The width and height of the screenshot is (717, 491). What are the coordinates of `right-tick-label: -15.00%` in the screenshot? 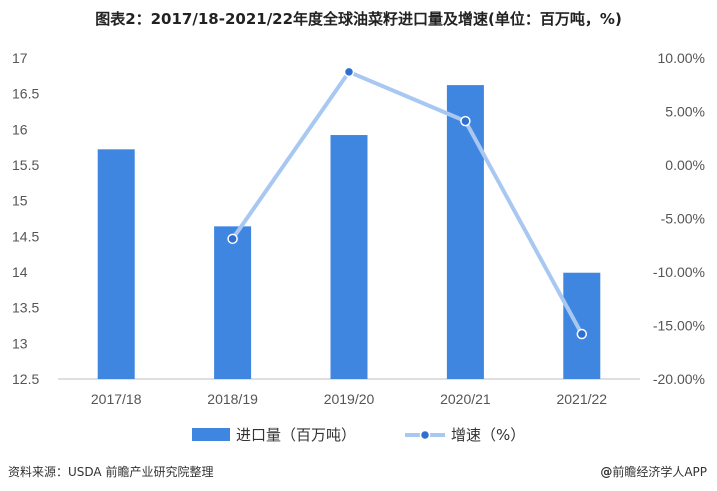 It's located at (679, 326).